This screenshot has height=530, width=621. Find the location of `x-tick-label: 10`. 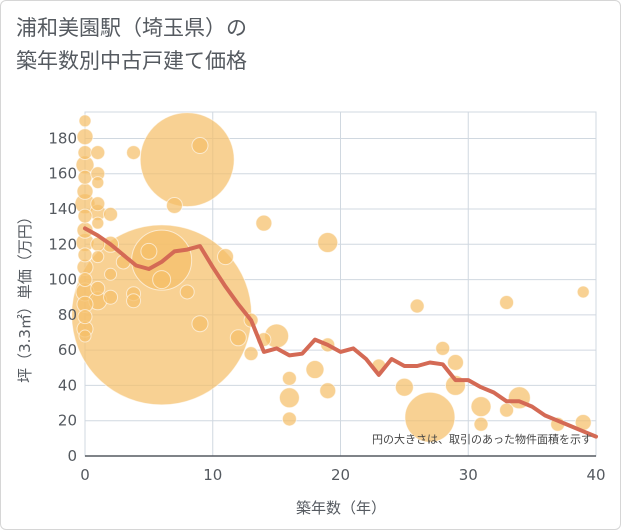

x-tick-label: 10 is located at coordinates (212, 475).